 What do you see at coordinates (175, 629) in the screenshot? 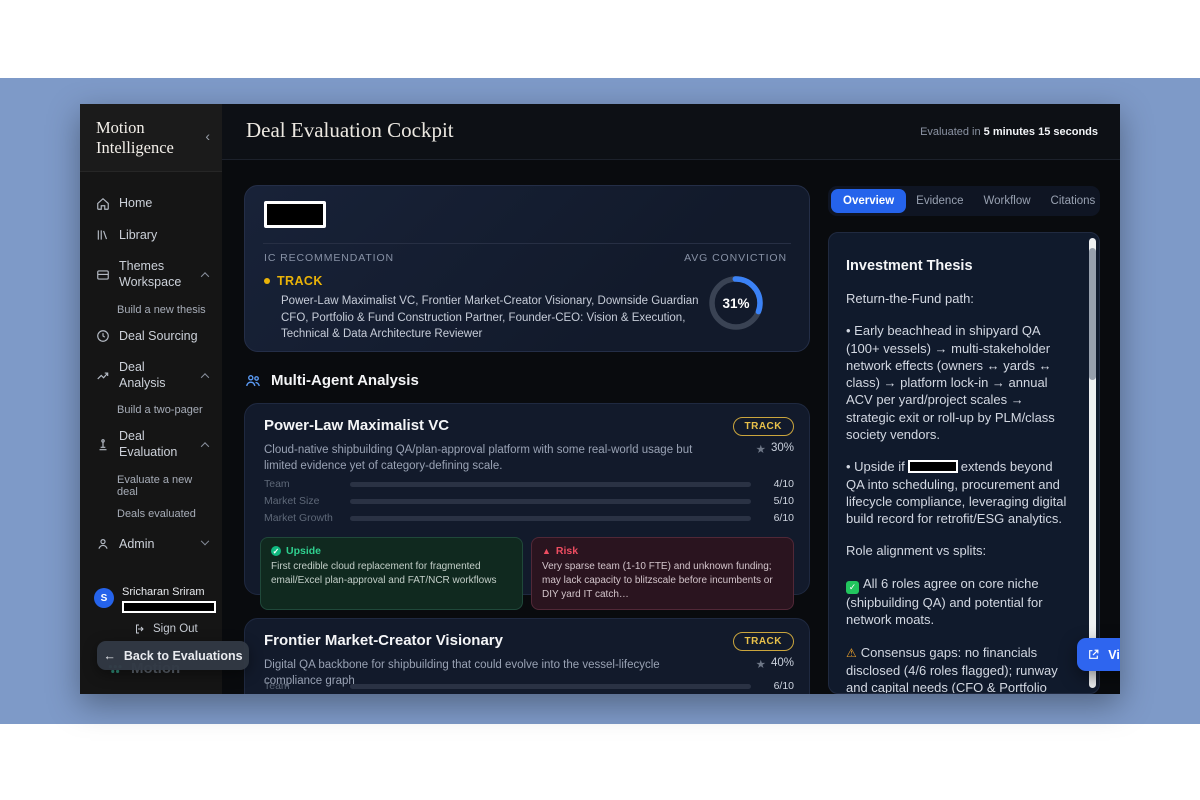
I see `sign-out-label: Sign Out` at bounding box center [175, 629].